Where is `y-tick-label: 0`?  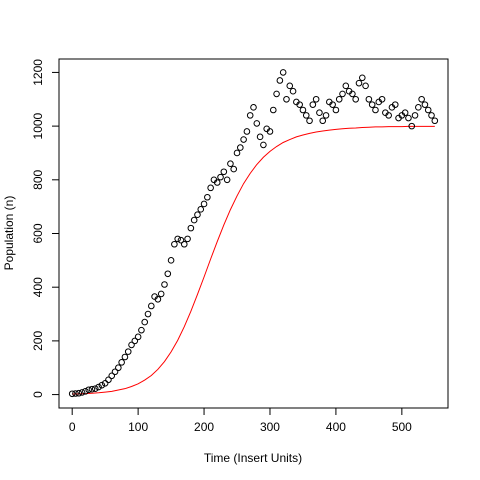 y-tick-label: 0 is located at coordinates (38, 394).